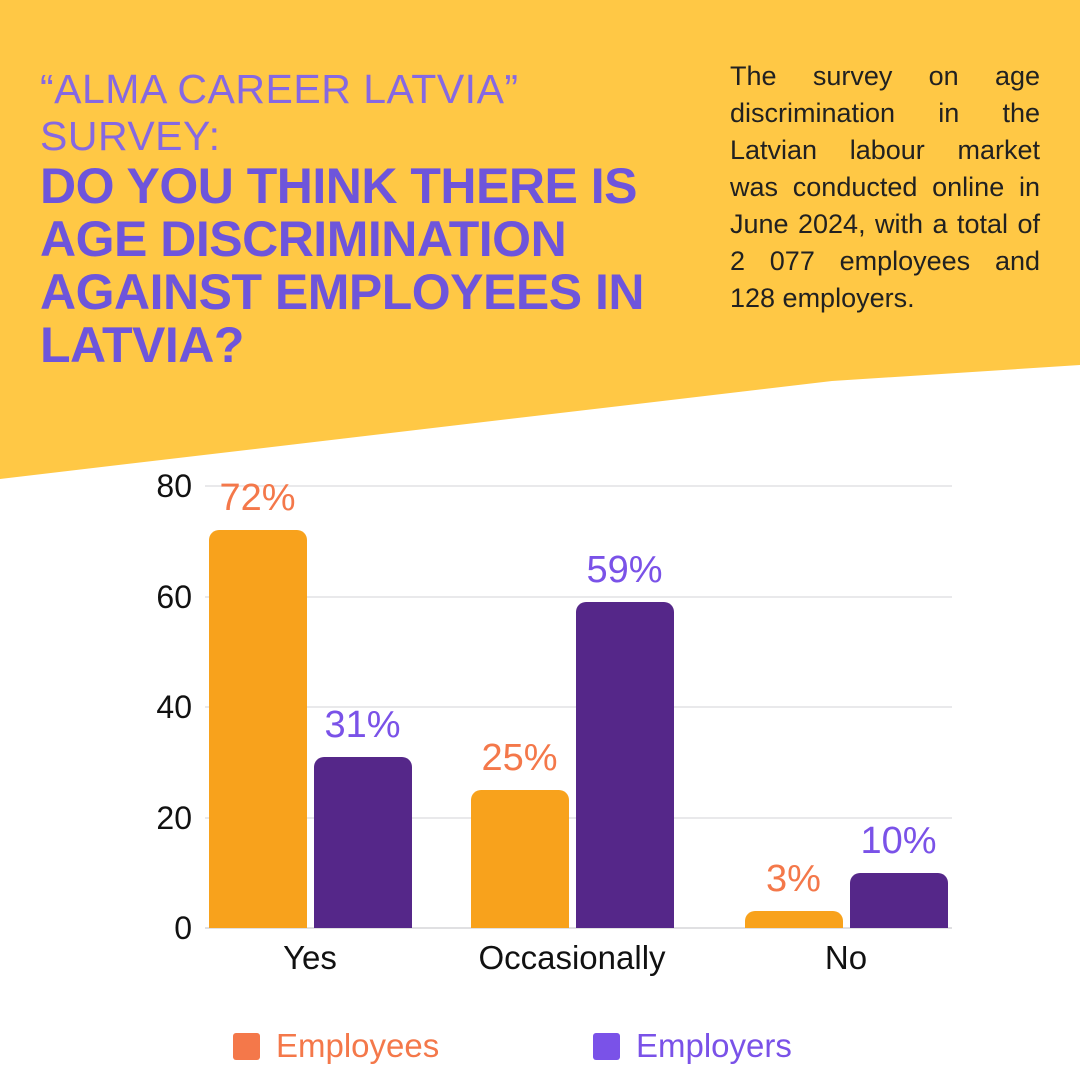 This screenshot has width=1080, height=1080. I want to click on legend-swatch-employees, so click(246, 1046).